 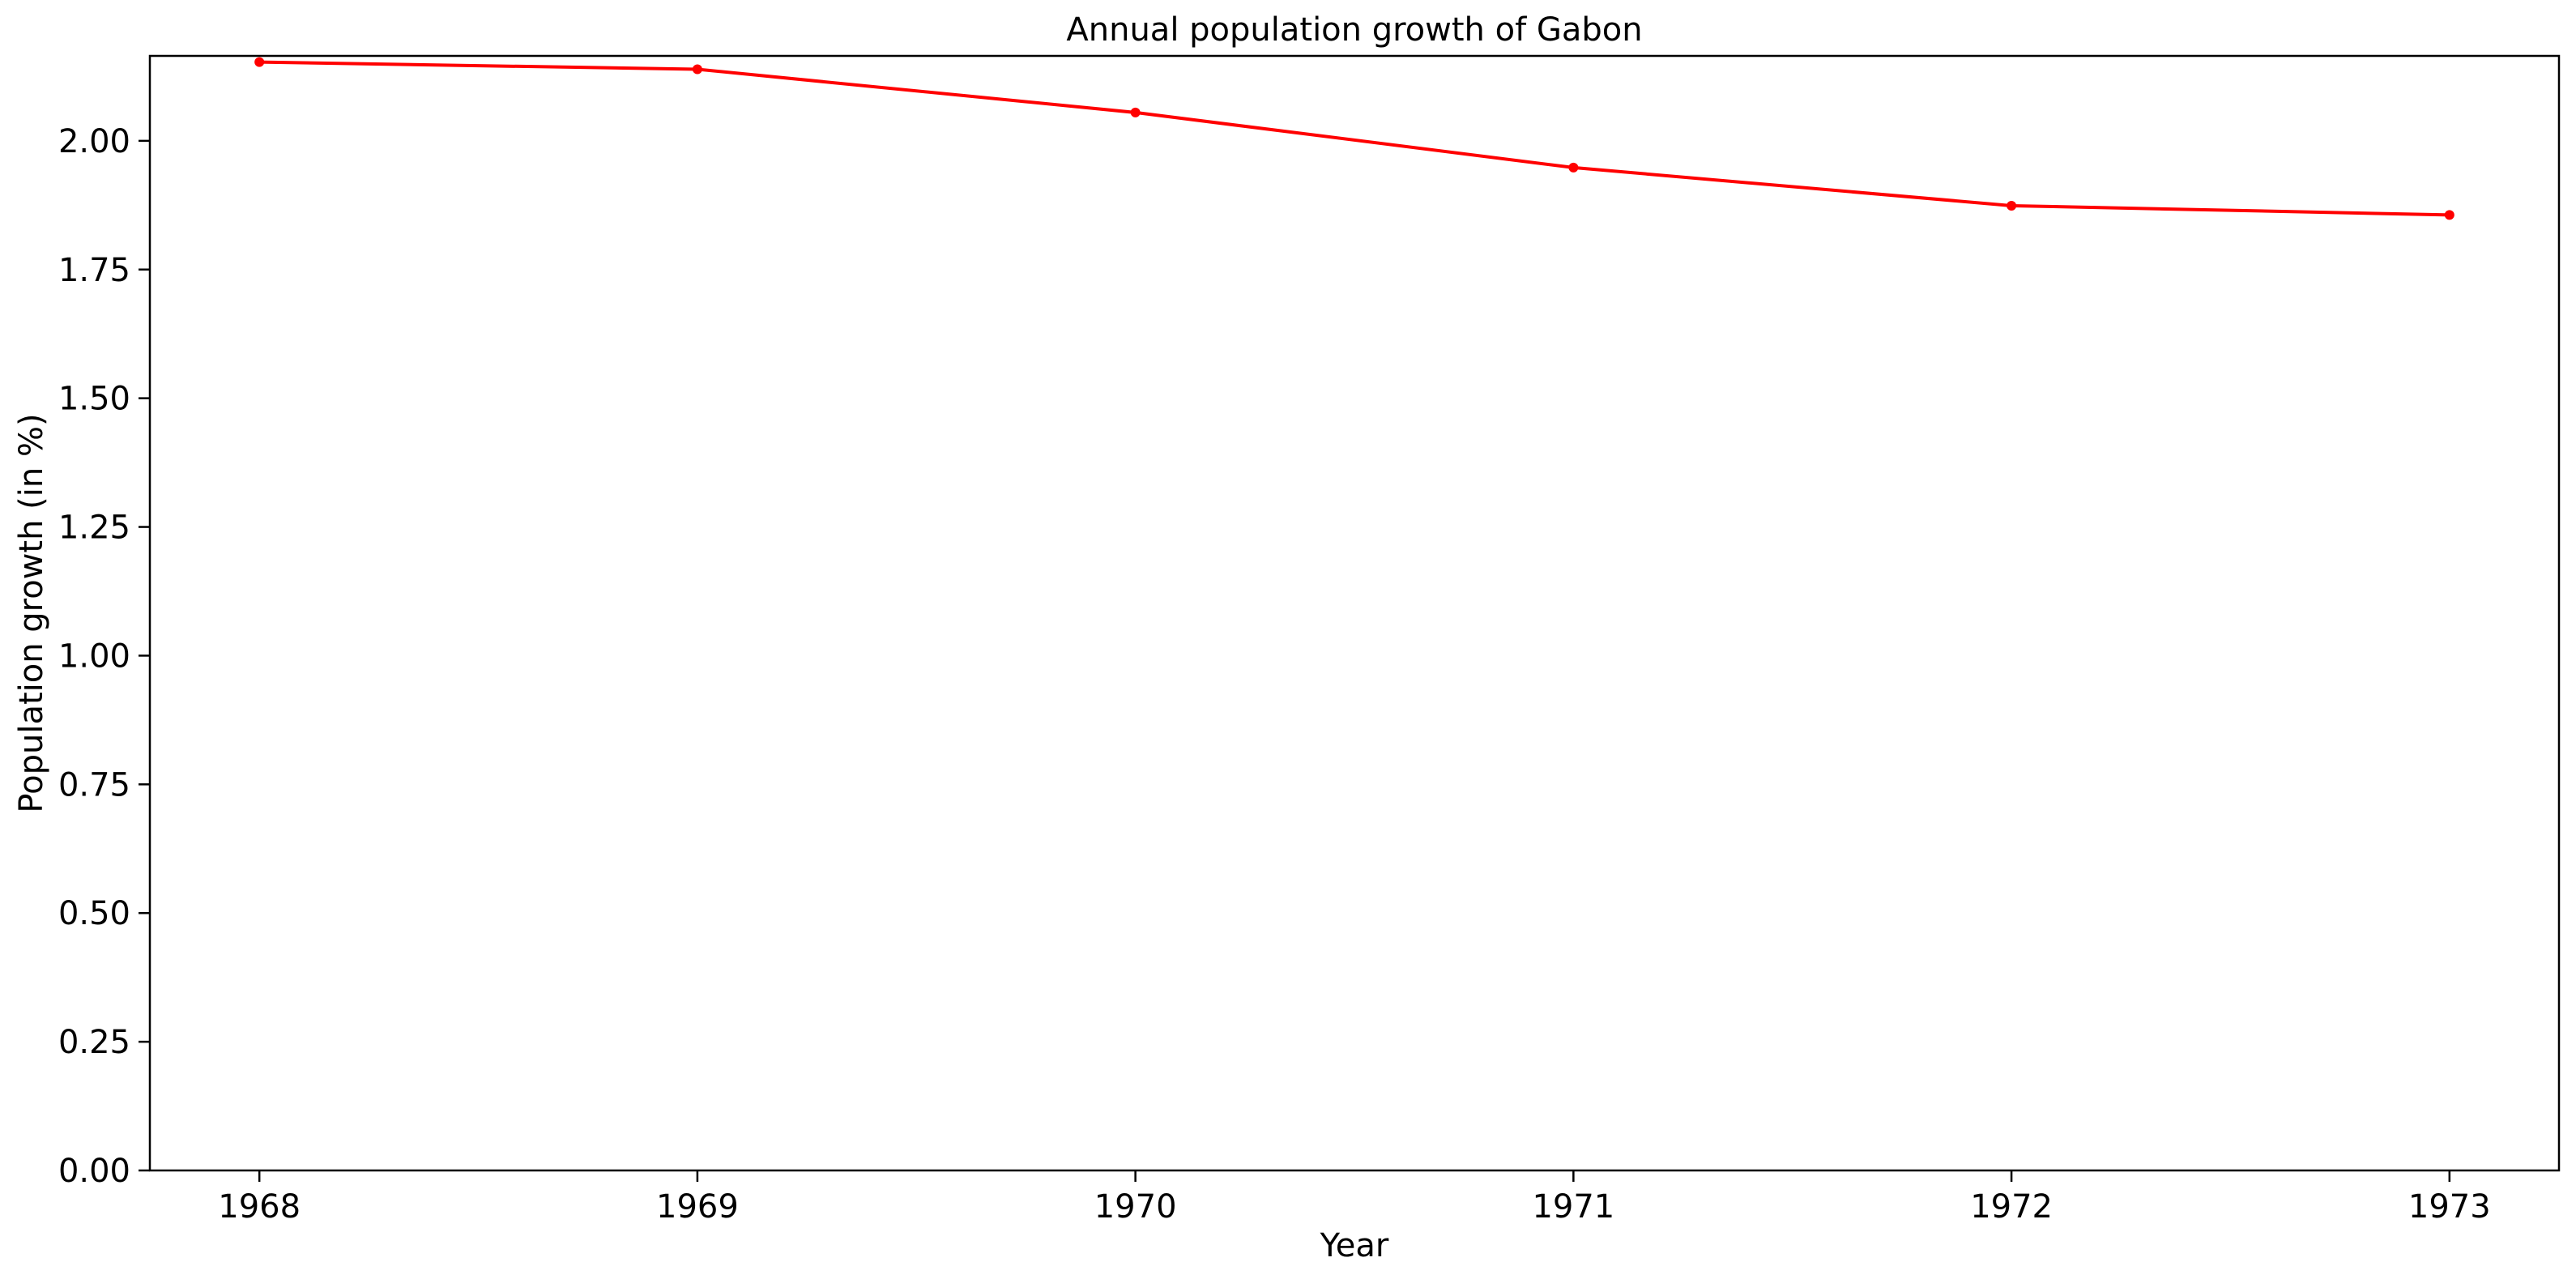 What do you see at coordinates (94, 528) in the screenshot?
I see `y-tick-label: 1.25` at bounding box center [94, 528].